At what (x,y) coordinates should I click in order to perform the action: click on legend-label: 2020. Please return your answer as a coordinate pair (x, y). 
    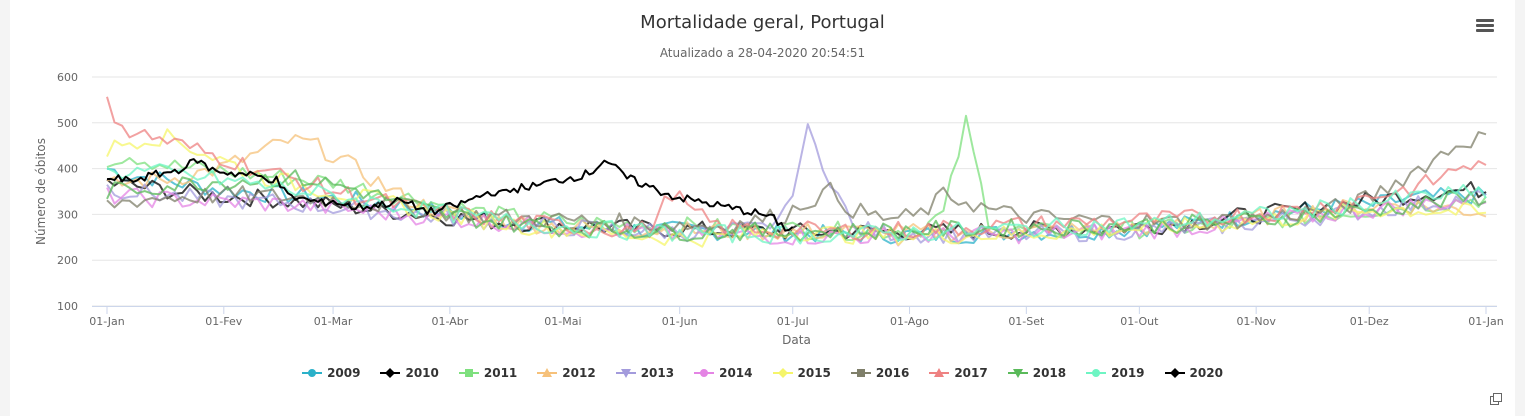
    Looking at the image, I should click on (1206, 373).